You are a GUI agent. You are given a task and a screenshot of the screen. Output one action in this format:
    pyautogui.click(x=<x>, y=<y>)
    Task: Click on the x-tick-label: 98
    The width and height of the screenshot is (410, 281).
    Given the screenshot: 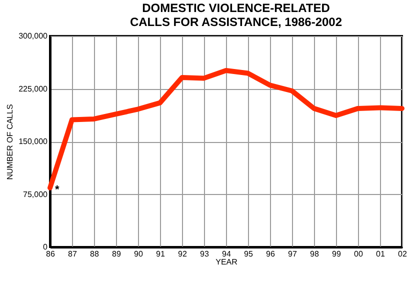 What is the action you would take?
    pyautogui.click(x=315, y=254)
    